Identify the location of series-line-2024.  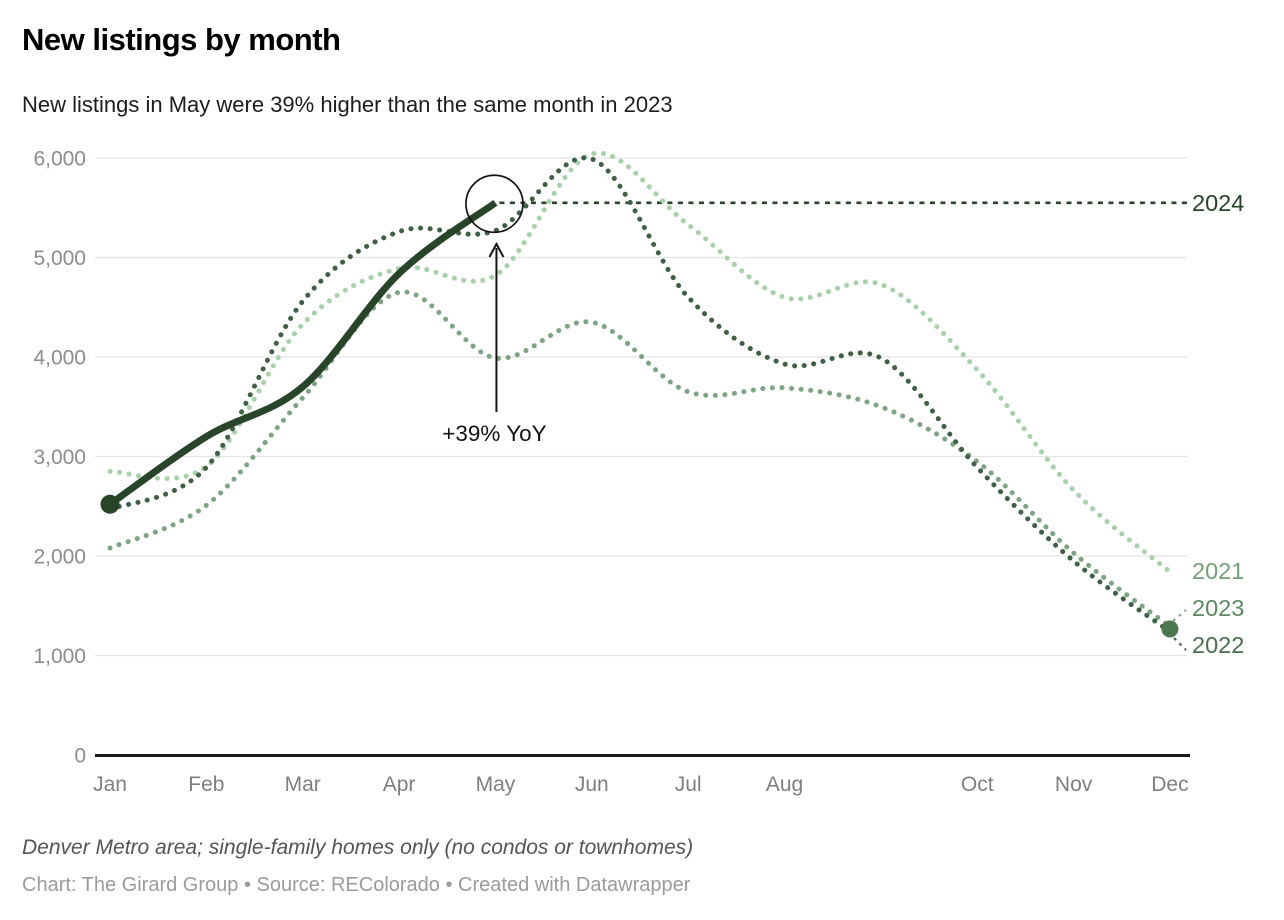
(302, 353).